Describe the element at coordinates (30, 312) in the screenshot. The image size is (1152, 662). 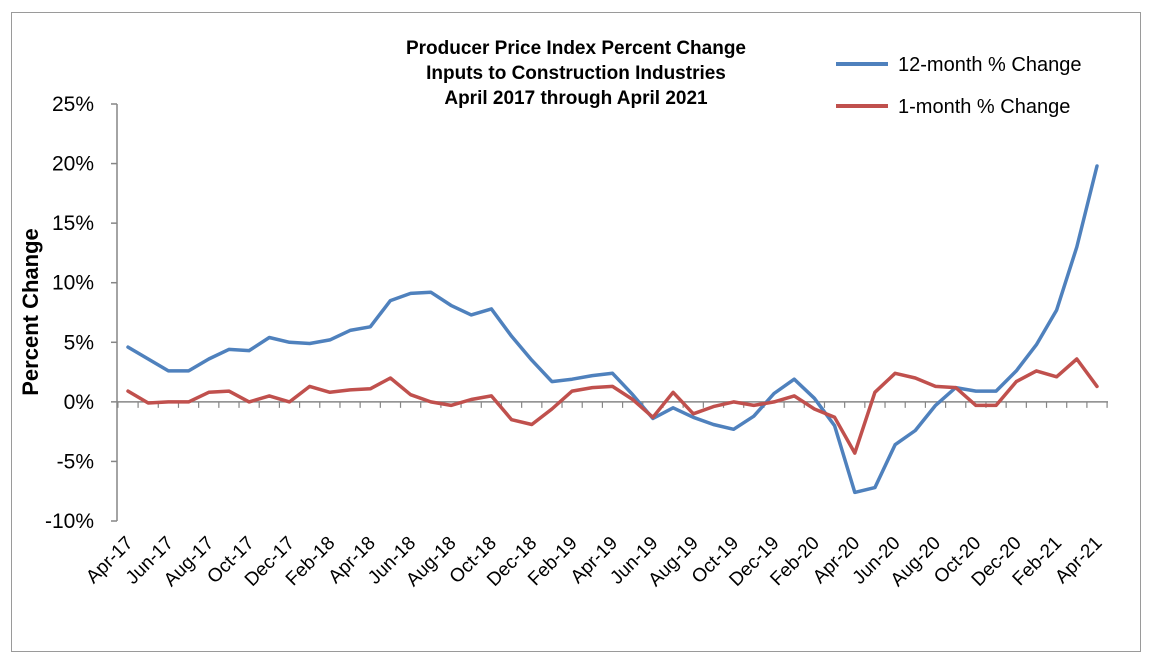
I see `y-axis-label: Percent Change` at that location.